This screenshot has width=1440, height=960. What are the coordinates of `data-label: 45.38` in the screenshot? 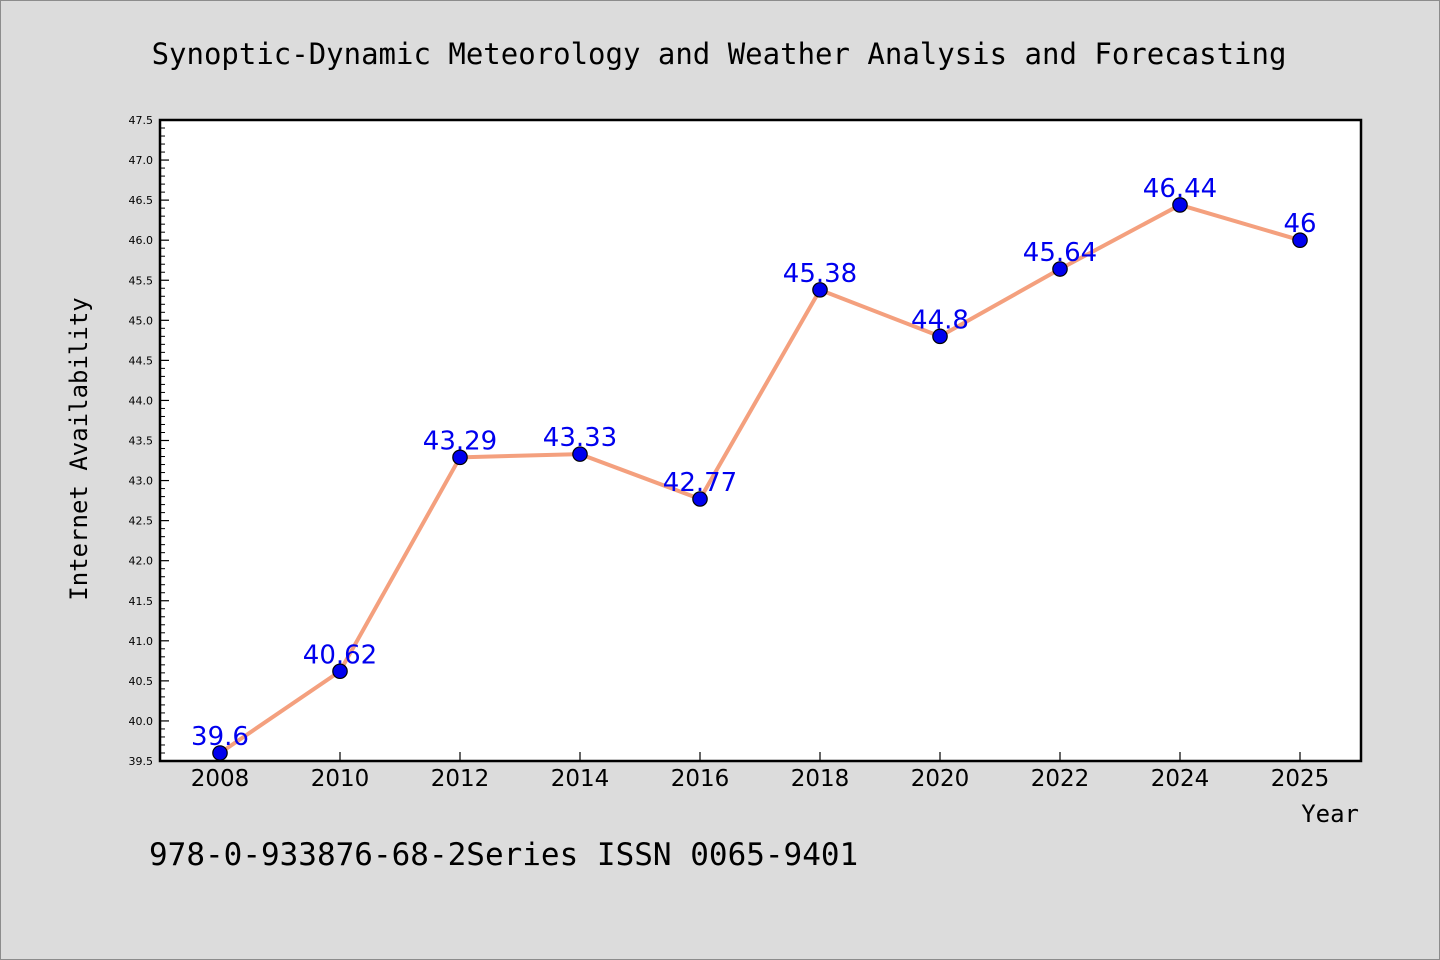 It's located at (820, 274).